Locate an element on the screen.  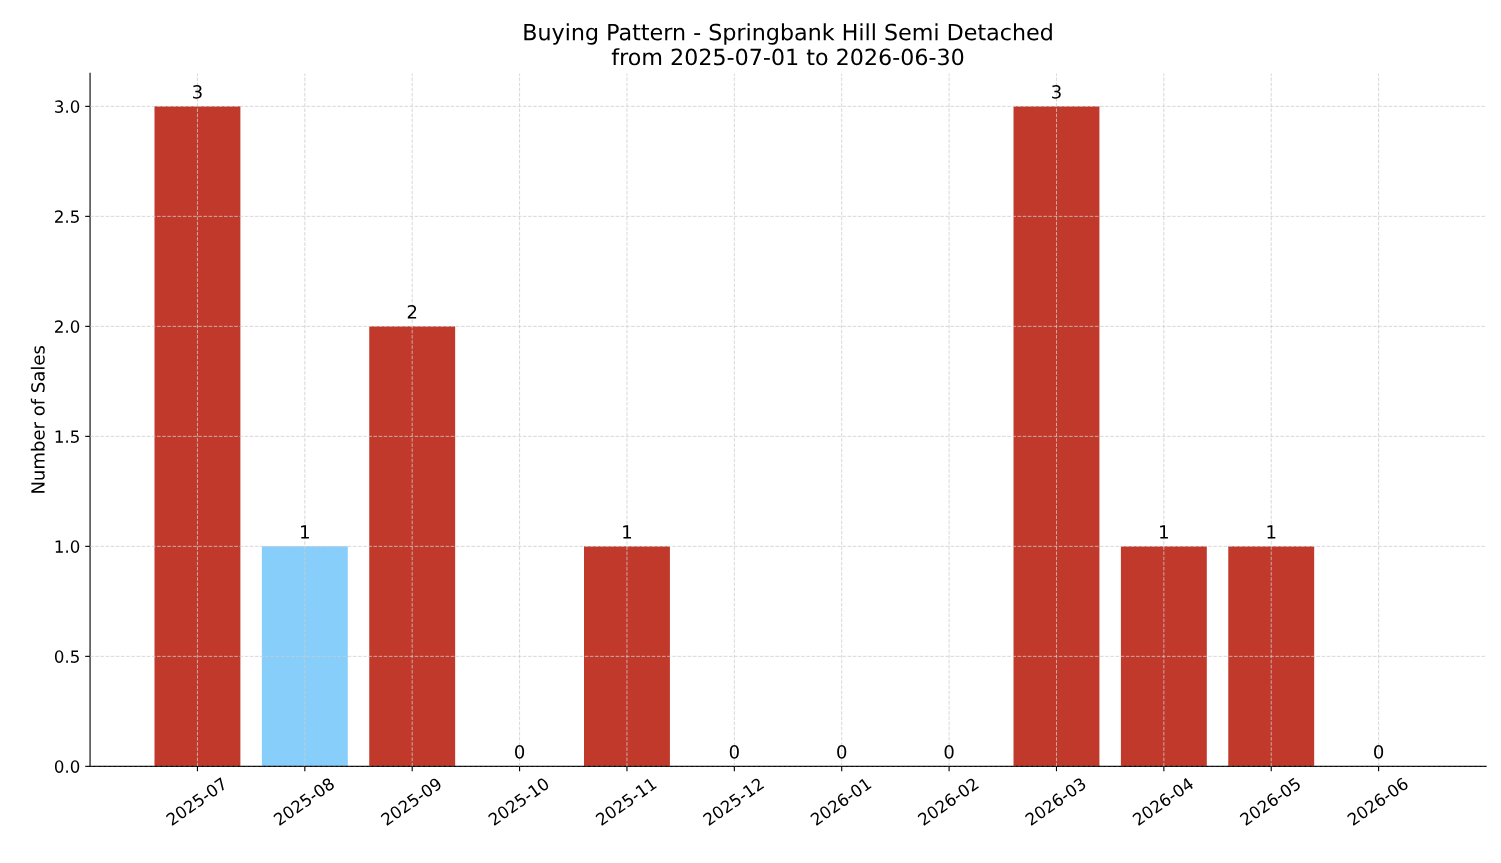
chart-title: Buying Pattern - Springbank Hill Semi Detached from 2025-07-01 to 2026-06-30 is located at coordinates (788, 44).